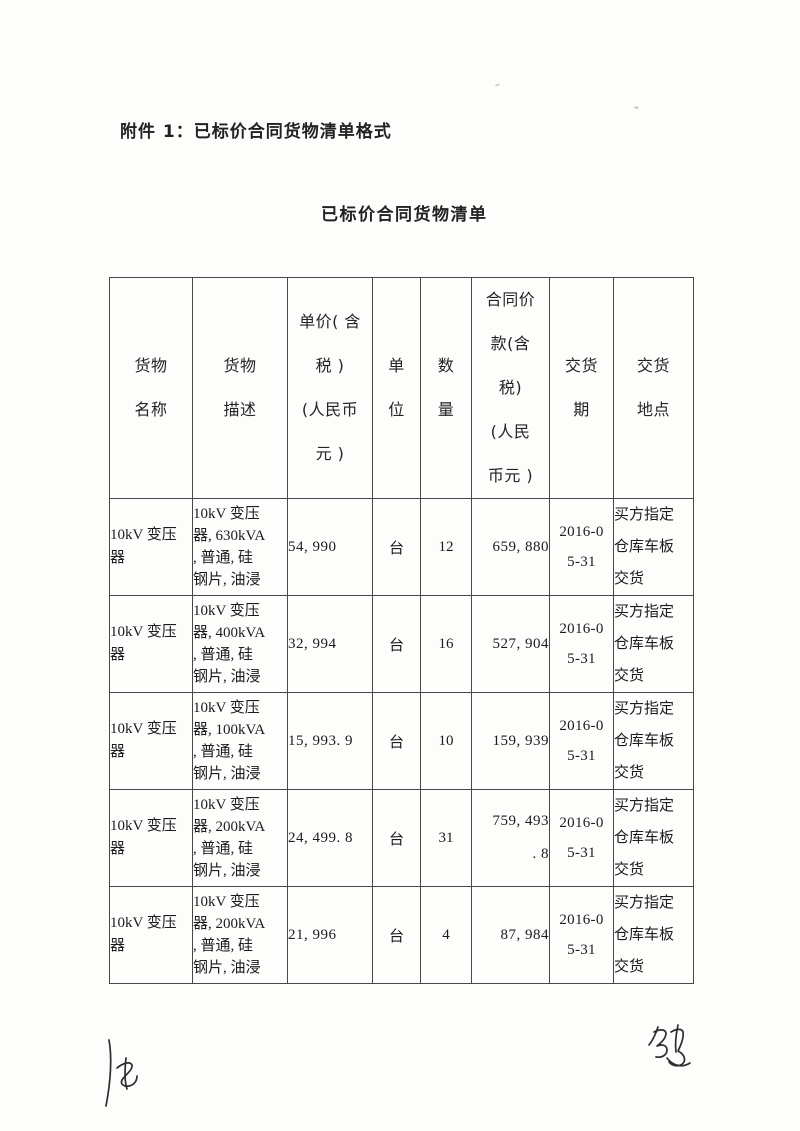  I want to click on handwritten-scribble-icon, so click(121, 1073).